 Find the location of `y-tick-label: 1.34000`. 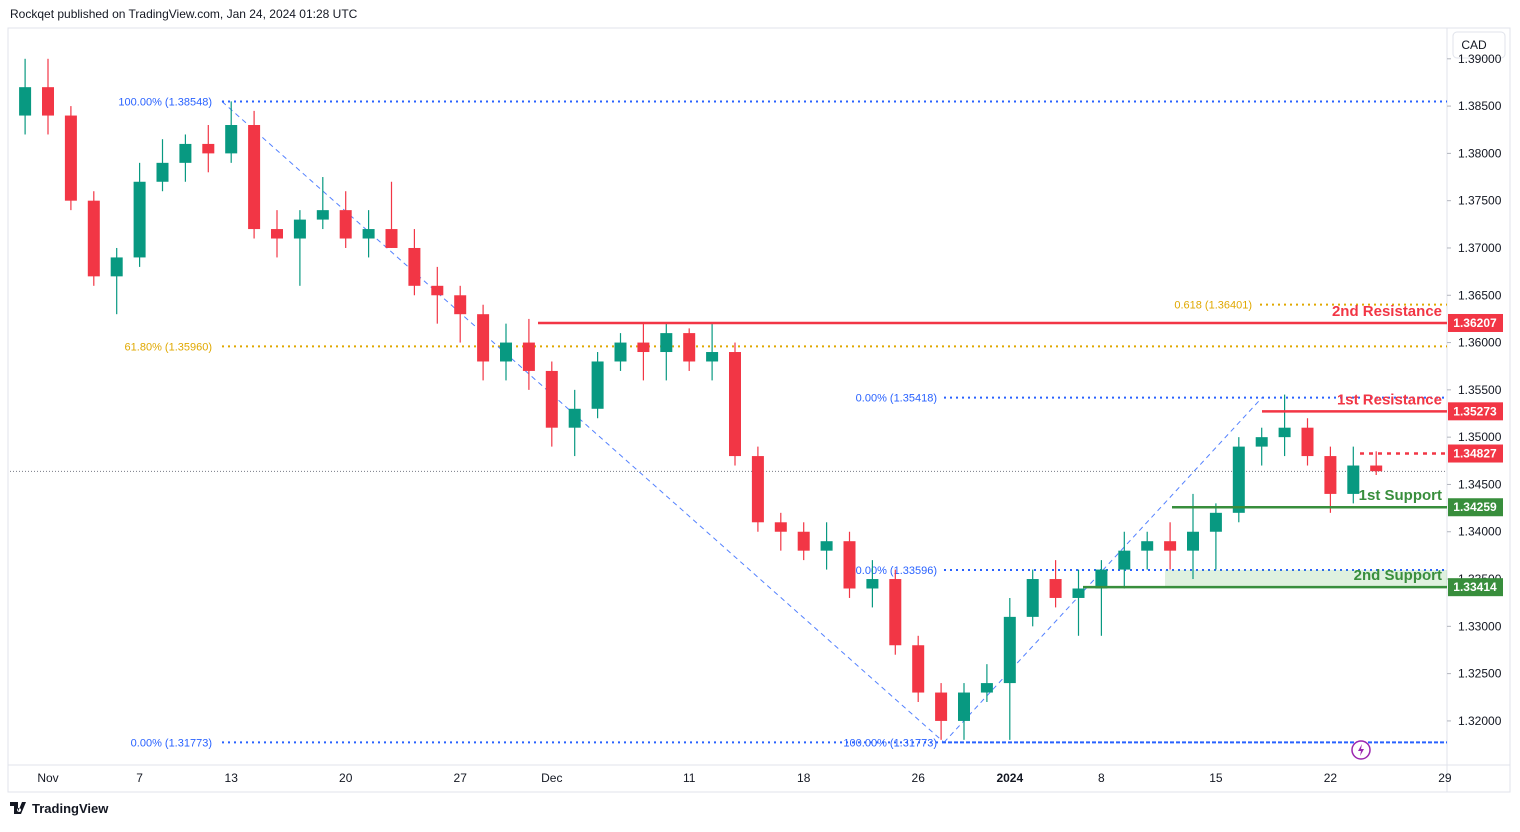

y-tick-label: 1.34000 is located at coordinates (1480, 532).